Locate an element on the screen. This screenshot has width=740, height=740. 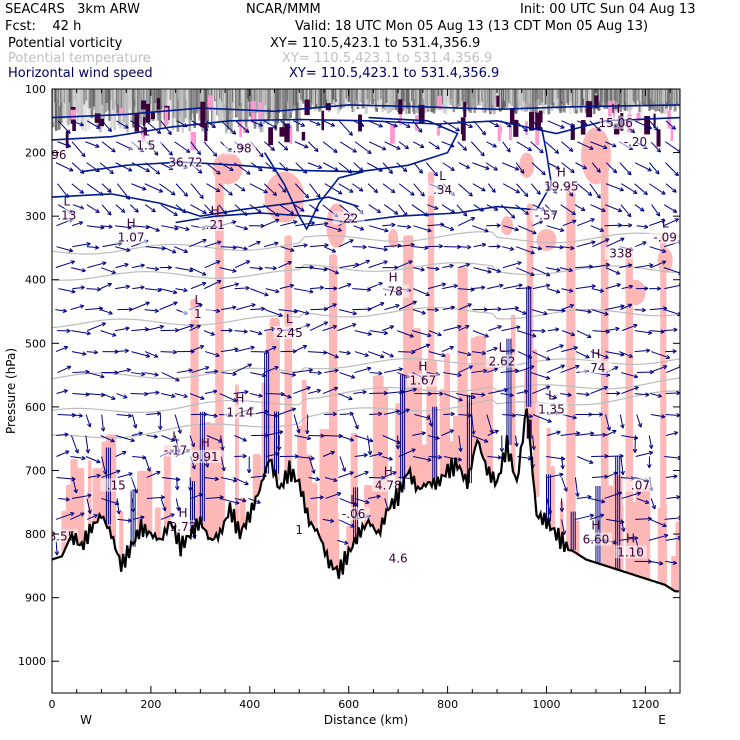
pv-max-marker is located at coordinates (203, 114).